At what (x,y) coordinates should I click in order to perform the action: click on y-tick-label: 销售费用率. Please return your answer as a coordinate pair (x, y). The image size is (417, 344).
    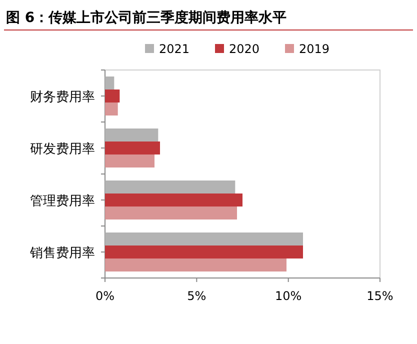
    Looking at the image, I should click on (62, 253).